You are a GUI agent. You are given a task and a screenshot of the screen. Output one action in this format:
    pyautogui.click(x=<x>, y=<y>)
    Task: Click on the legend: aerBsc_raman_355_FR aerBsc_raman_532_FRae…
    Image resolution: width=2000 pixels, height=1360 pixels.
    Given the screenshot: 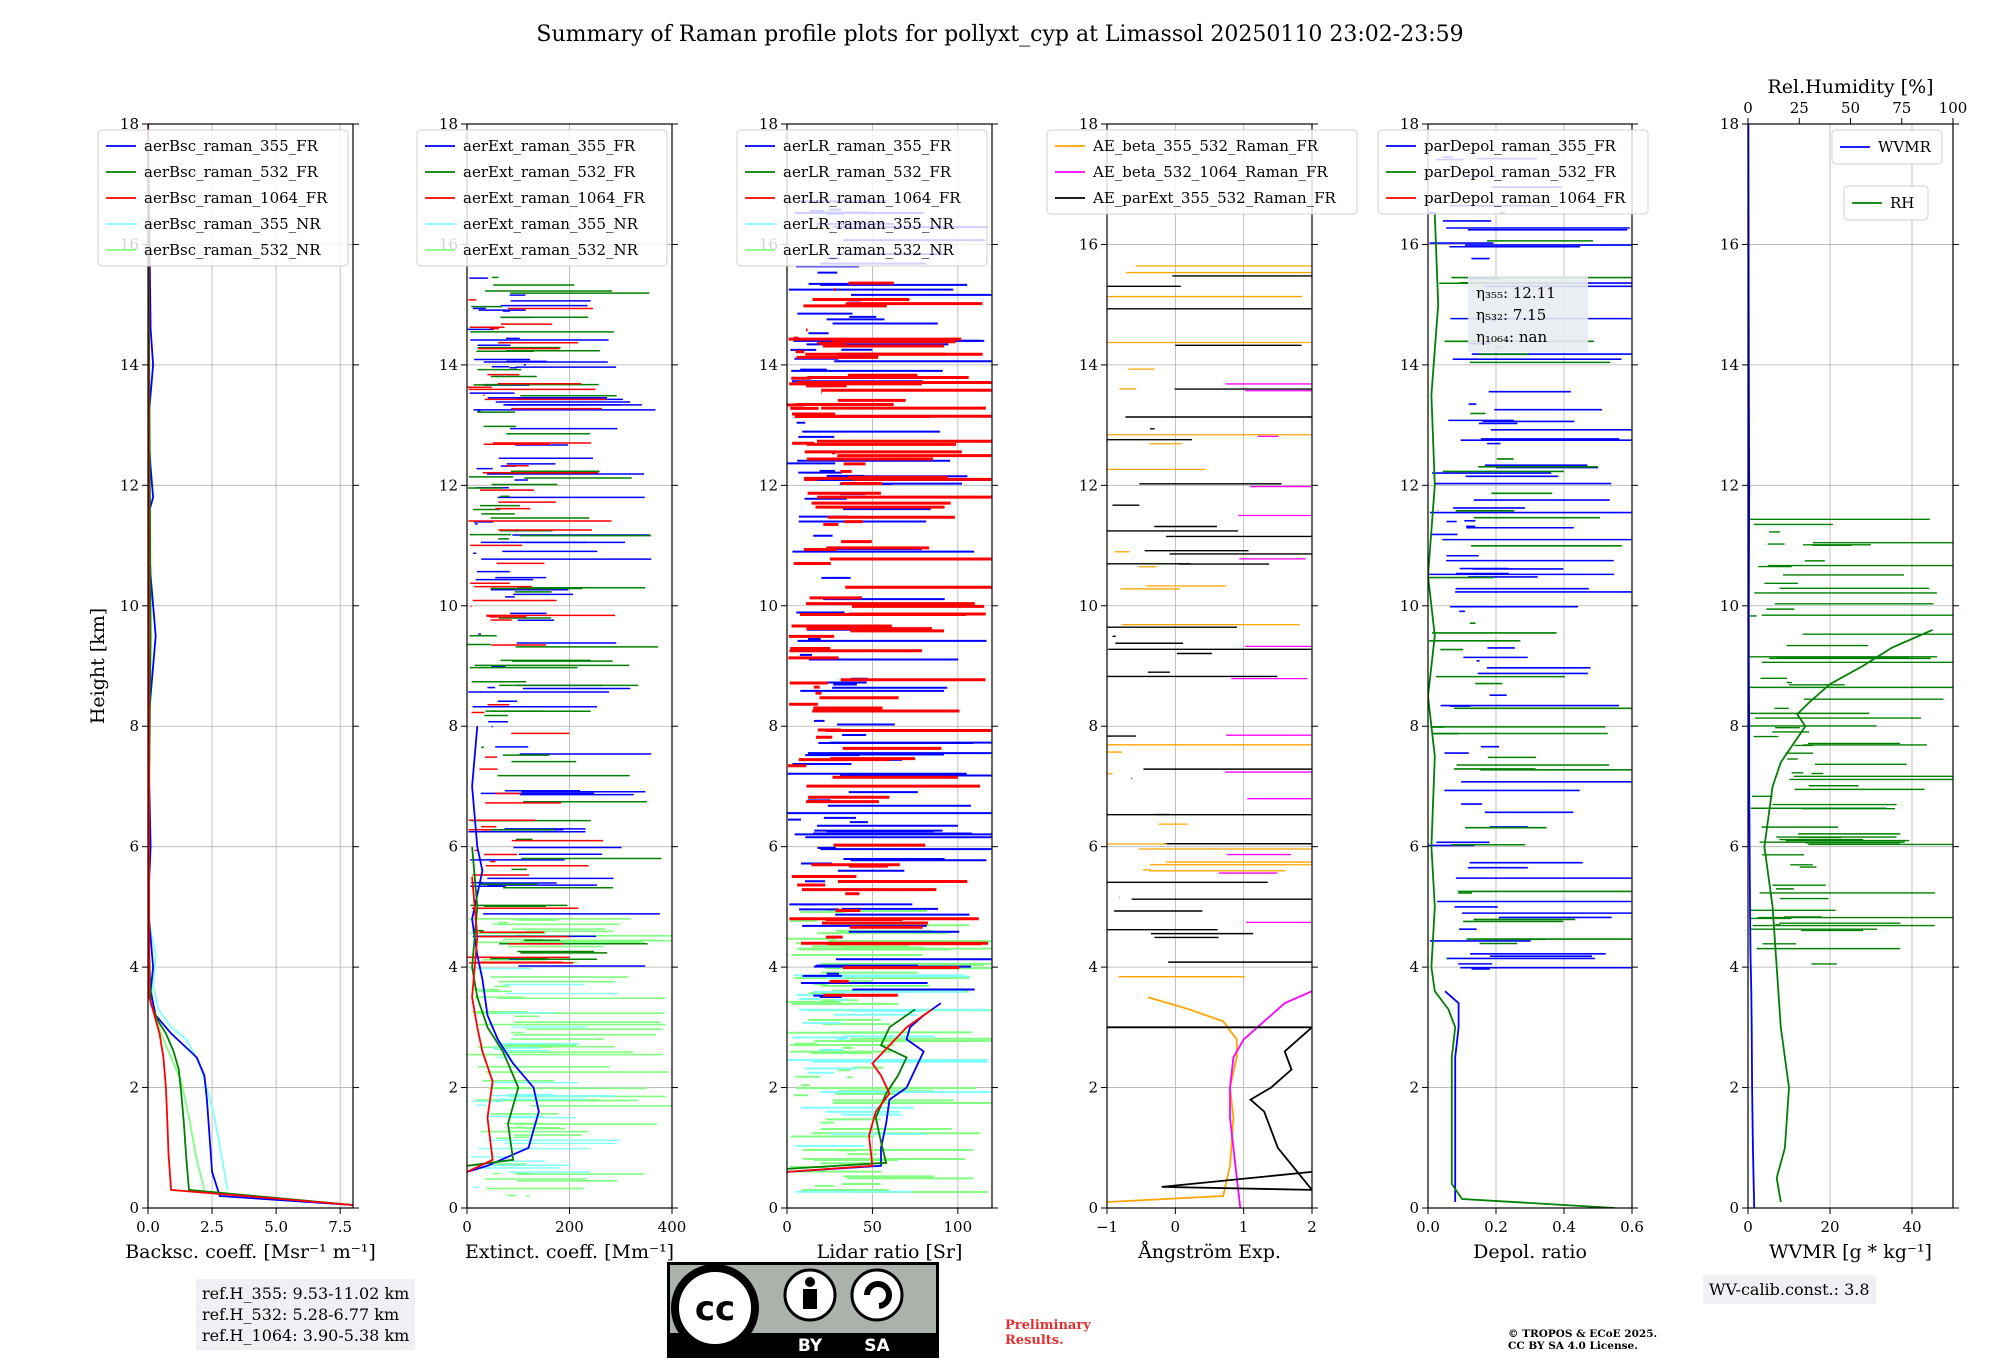 What is the action you would take?
    pyautogui.click(x=223, y=198)
    